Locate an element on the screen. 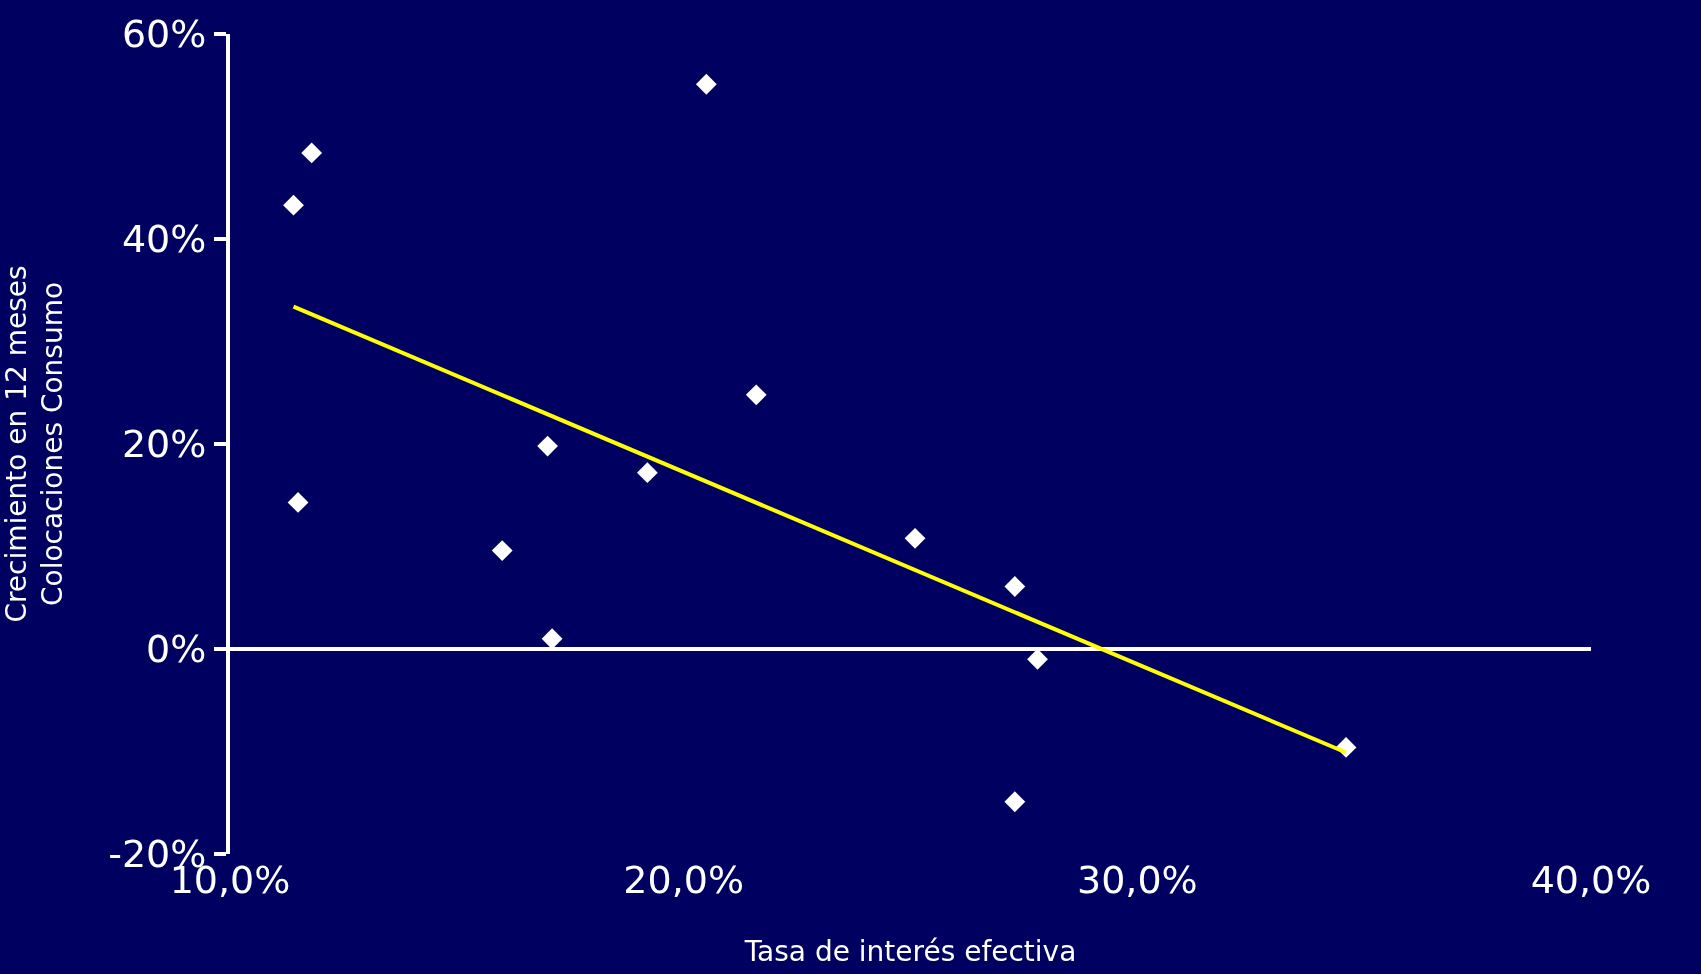 The height and width of the screenshot is (974, 1701). y-tick-label: 0% is located at coordinates (176, 649).